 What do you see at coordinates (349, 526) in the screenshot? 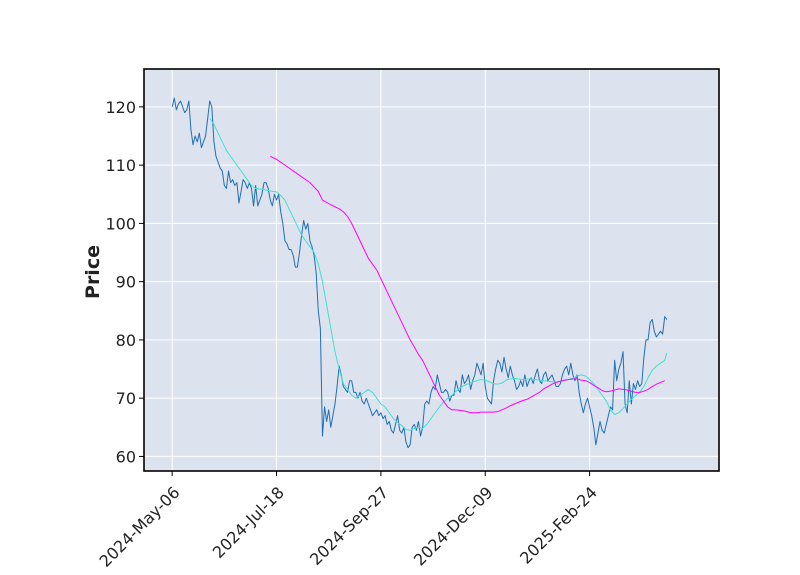
I see `x-tick-label: 2024-Sep-27` at bounding box center [349, 526].